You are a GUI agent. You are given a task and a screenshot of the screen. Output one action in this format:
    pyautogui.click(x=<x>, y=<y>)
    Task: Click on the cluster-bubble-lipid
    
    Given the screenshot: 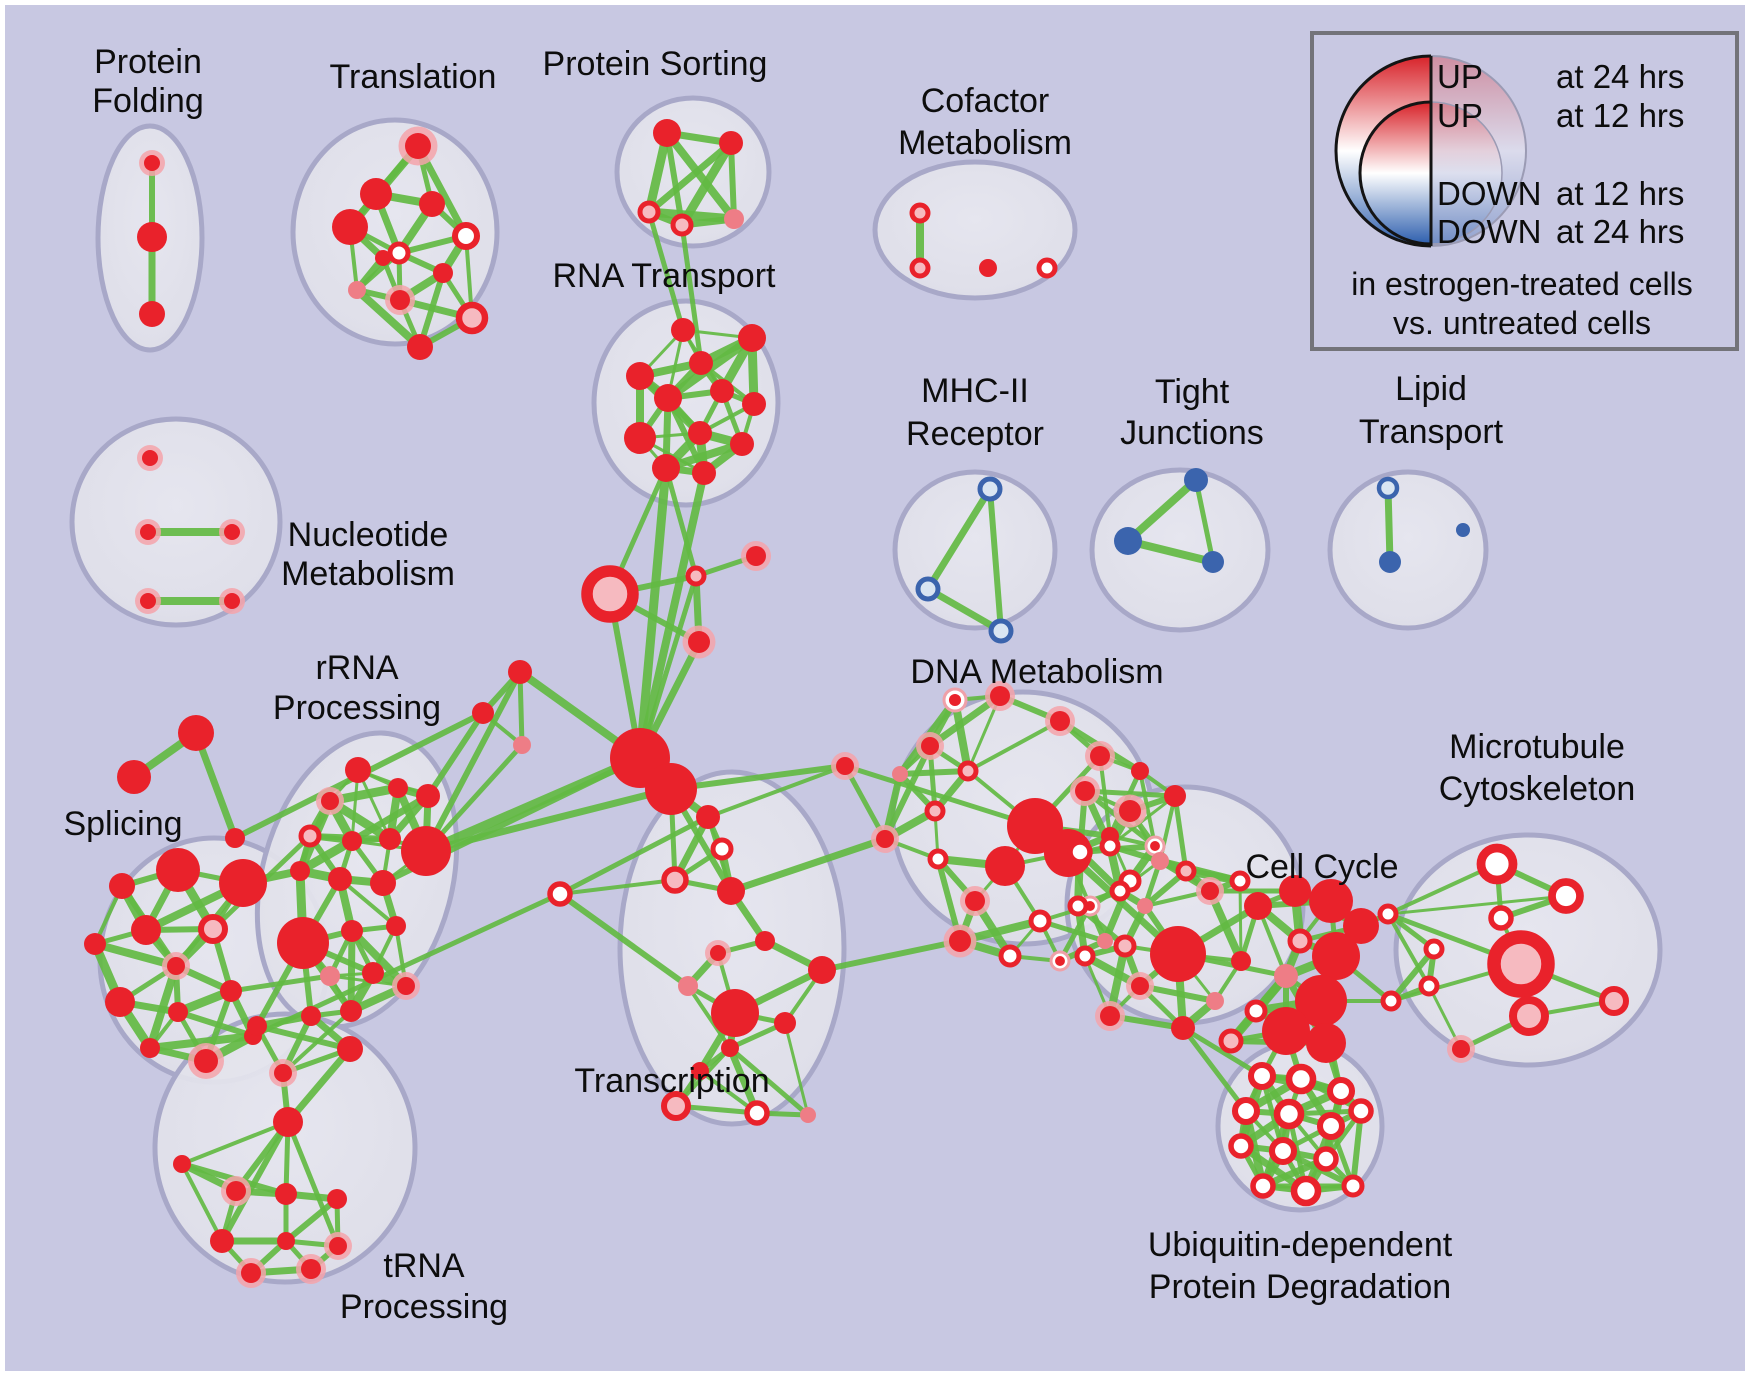 What is the action you would take?
    pyautogui.click(x=1408, y=550)
    